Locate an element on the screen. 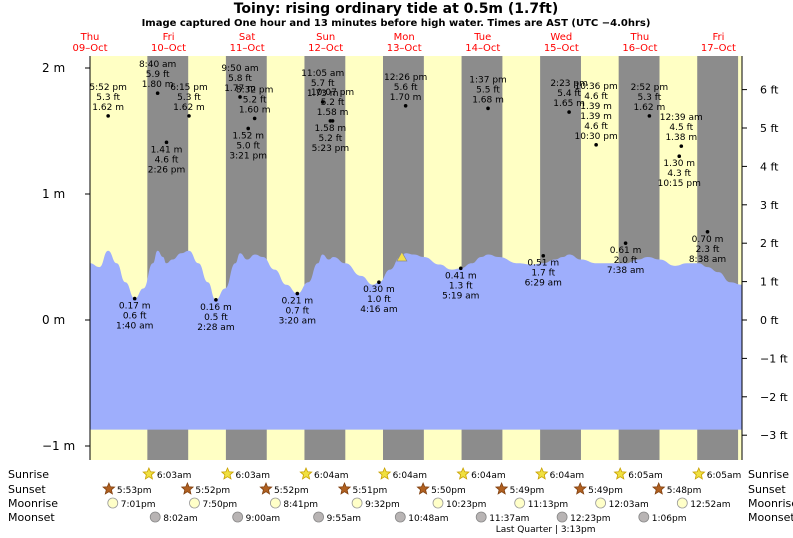 This screenshot has width=793, height=538. day-of-week: Thu is located at coordinates (90, 37).